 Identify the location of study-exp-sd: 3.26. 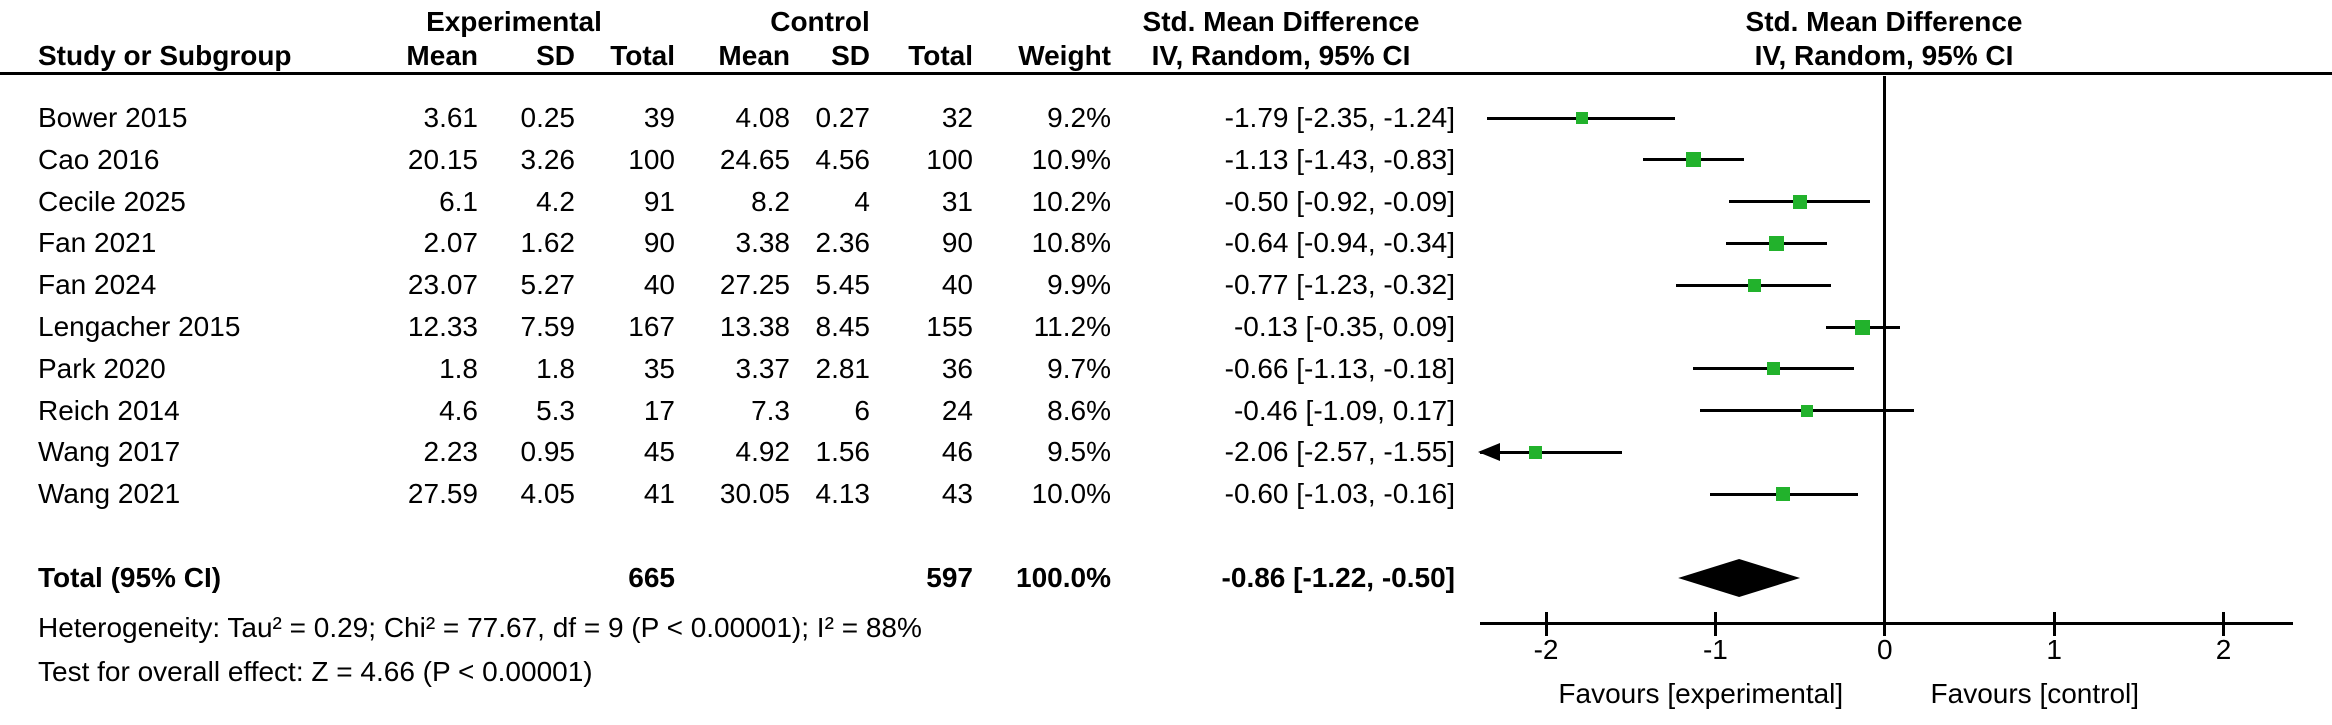
(548, 159).